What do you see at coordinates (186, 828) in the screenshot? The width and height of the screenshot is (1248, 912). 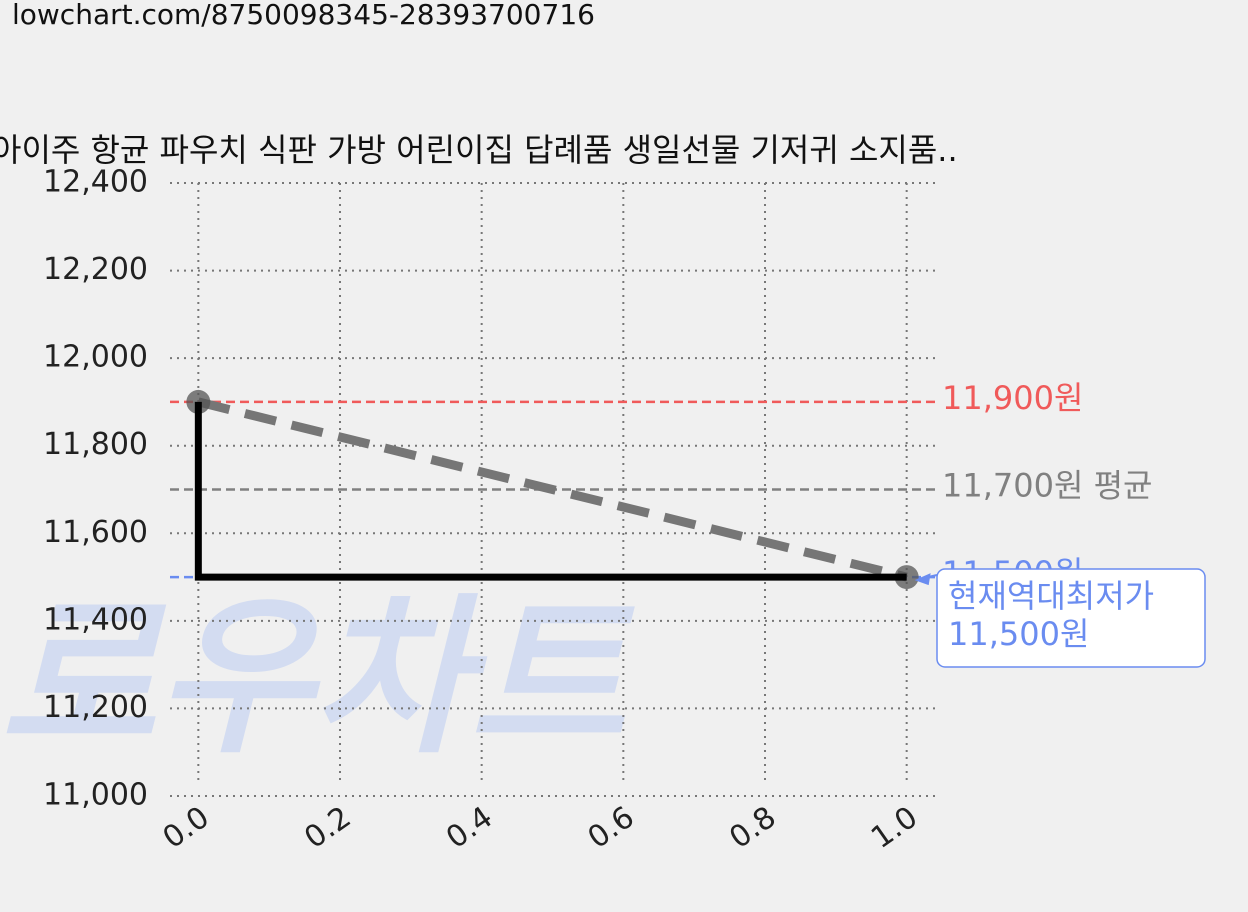 I see `x-tick-label: 0.0` at bounding box center [186, 828].